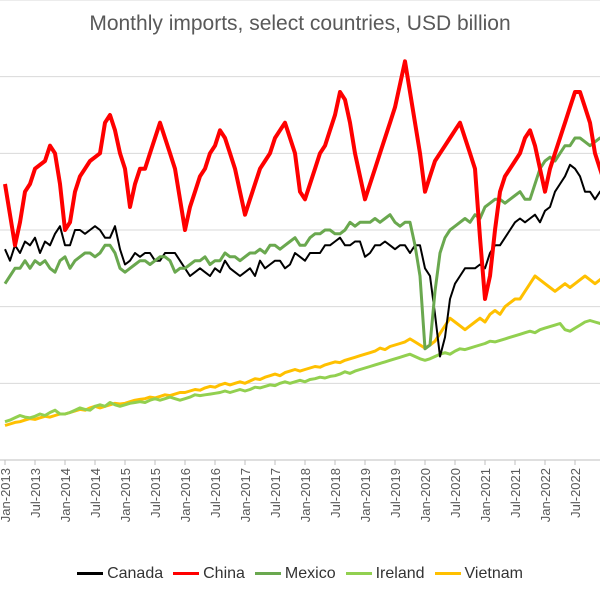 The height and width of the screenshot is (600, 600). I want to click on x-tick-label: Jul-2022, so click(575, 493).